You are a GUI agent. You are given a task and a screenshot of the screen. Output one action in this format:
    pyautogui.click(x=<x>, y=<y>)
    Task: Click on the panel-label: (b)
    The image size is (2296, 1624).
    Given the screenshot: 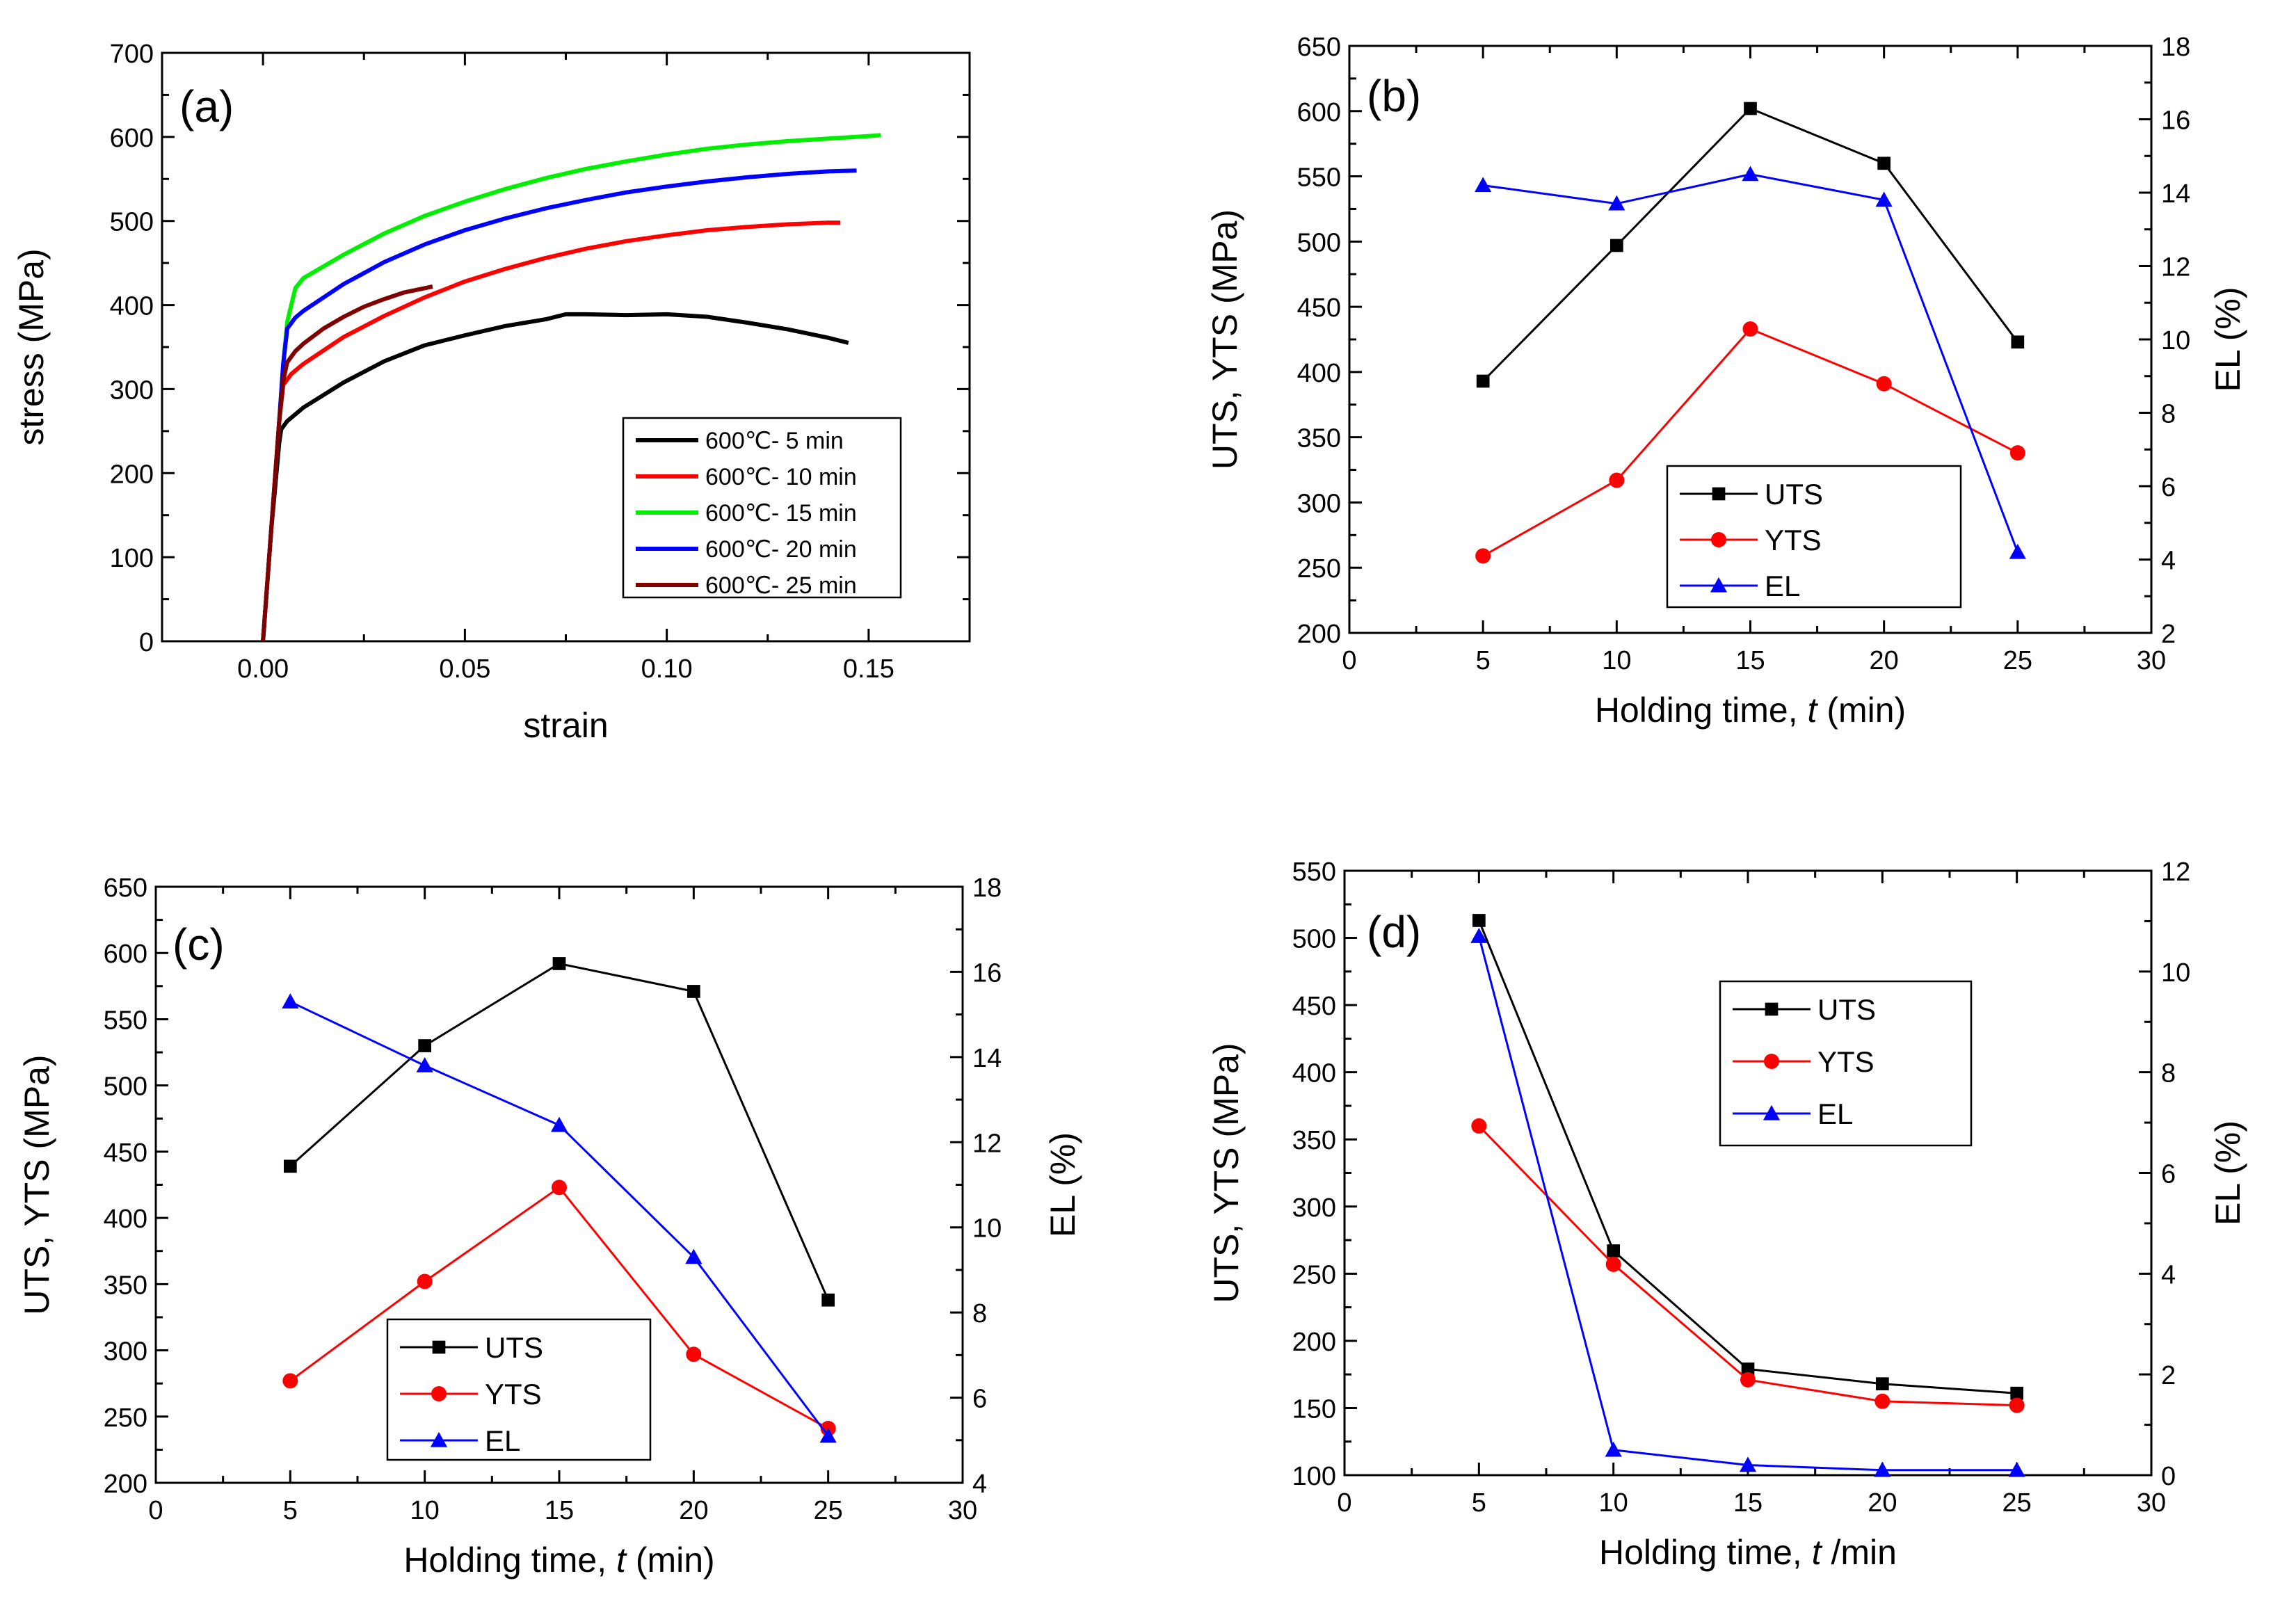 What is the action you would take?
    pyautogui.click(x=1394, y=96)
    